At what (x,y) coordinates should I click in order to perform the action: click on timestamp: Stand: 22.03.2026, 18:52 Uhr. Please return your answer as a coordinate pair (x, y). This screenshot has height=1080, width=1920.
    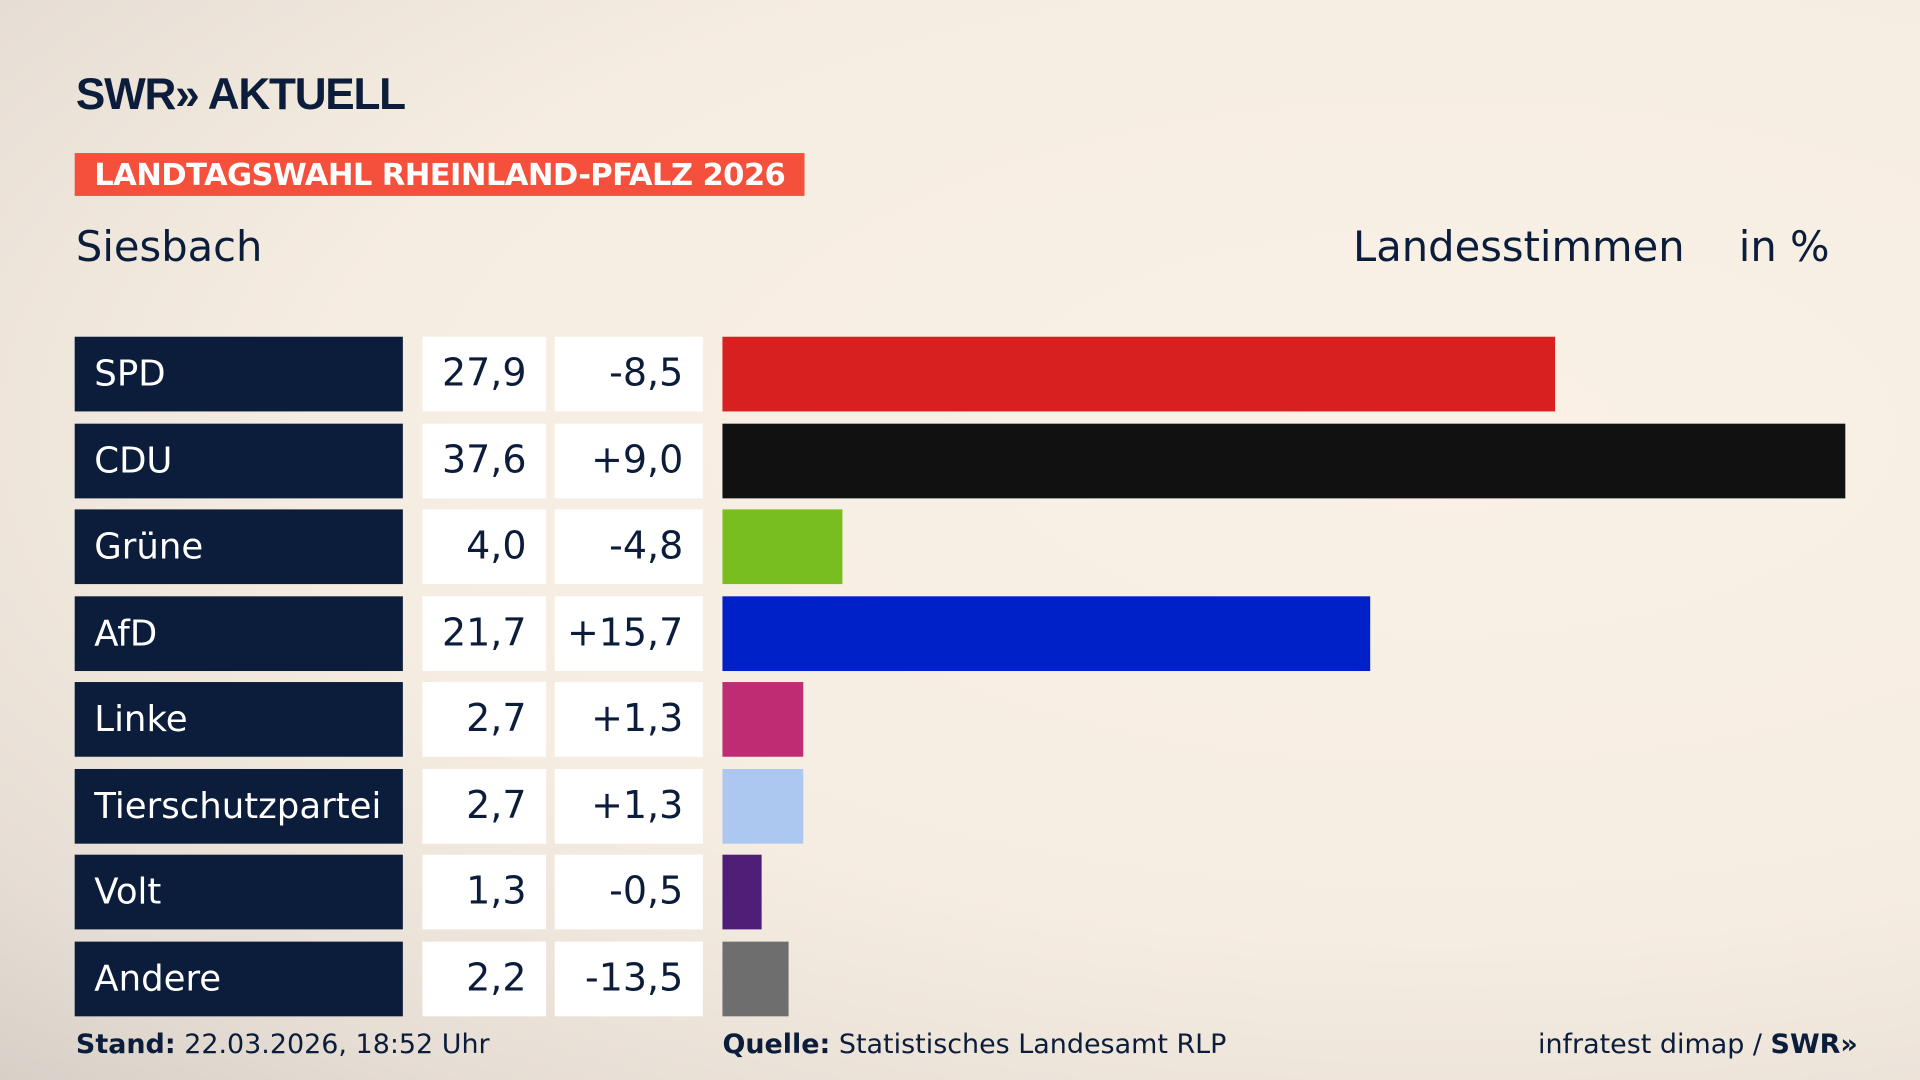
    Looking at the image, I should click on (283, 1045).